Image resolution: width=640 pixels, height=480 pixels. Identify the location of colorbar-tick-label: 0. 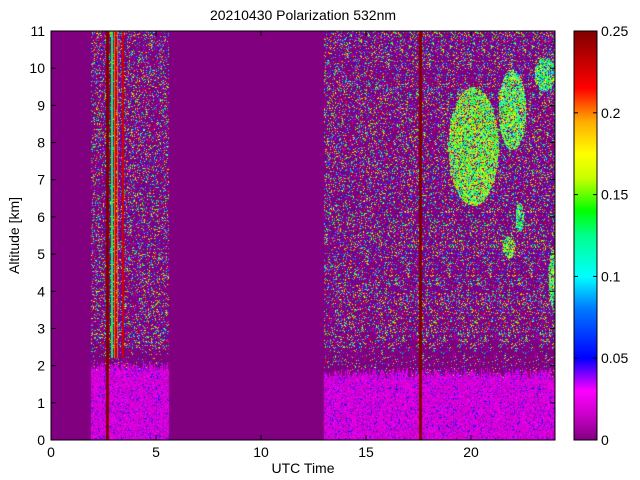
(605, 440).